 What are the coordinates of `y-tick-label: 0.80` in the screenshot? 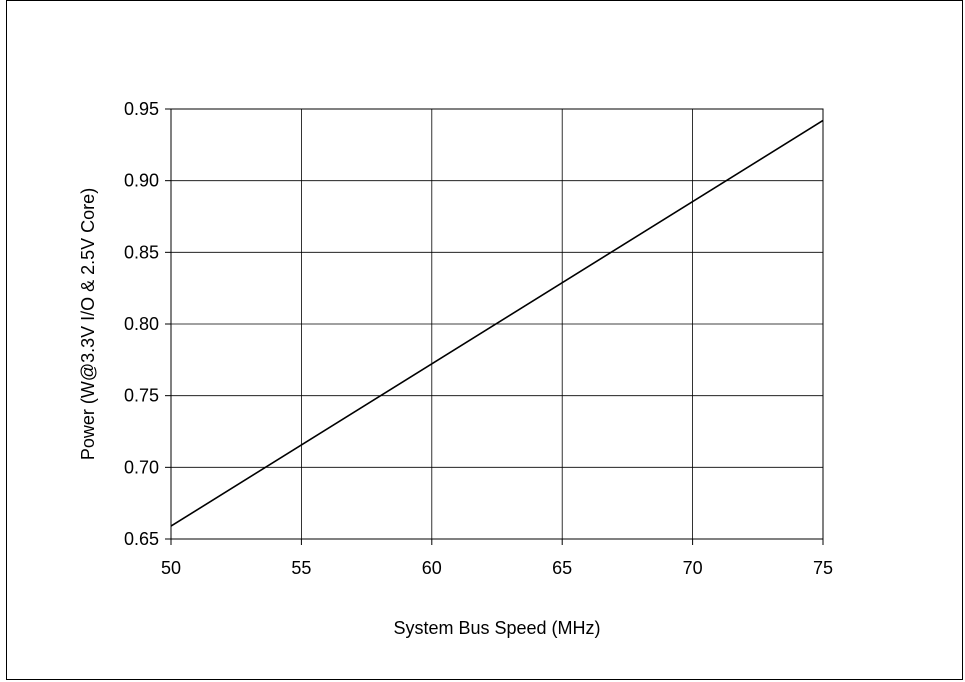 It's located at (141, 324).